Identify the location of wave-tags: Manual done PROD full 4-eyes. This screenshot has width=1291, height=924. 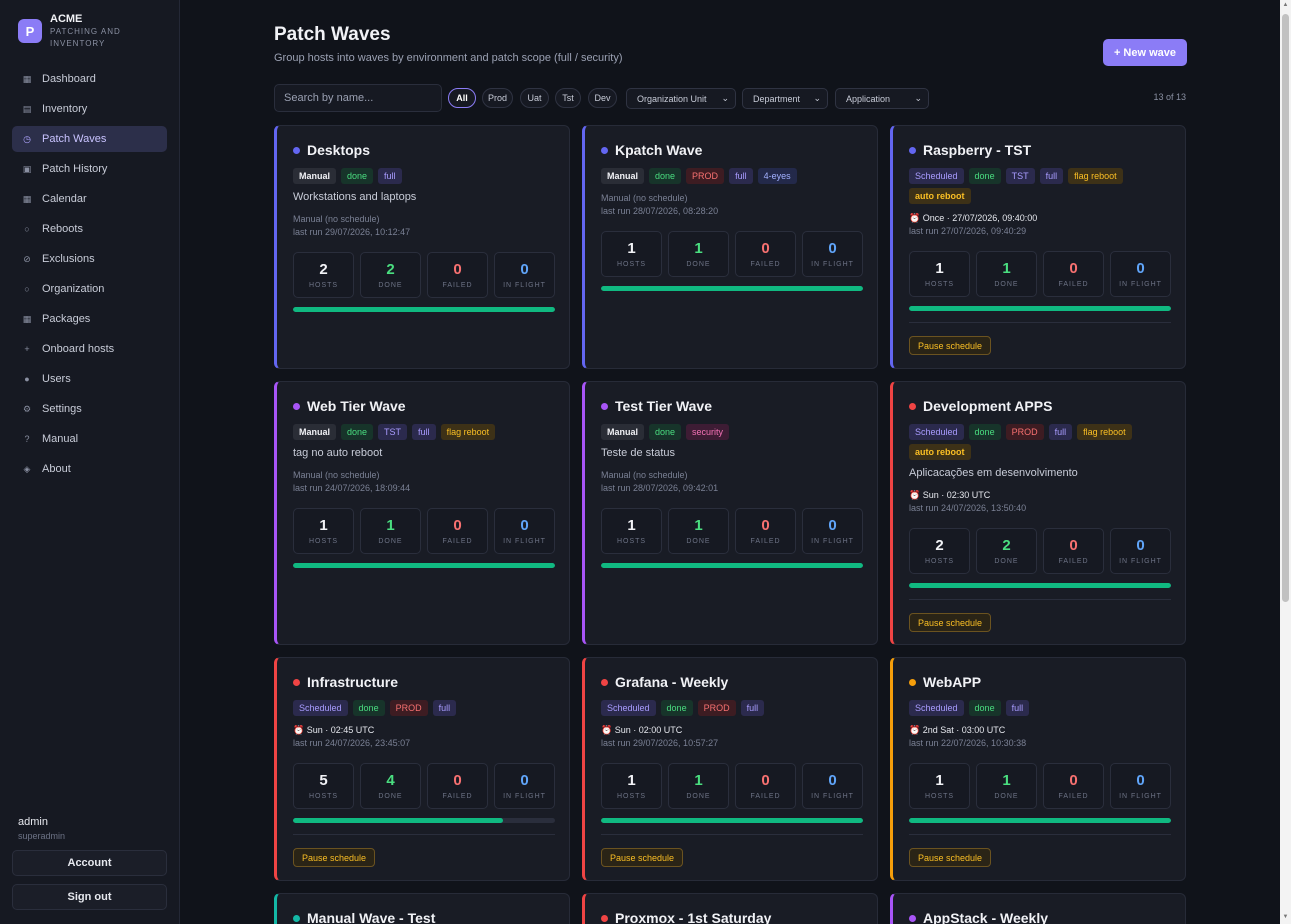
(736, 176).